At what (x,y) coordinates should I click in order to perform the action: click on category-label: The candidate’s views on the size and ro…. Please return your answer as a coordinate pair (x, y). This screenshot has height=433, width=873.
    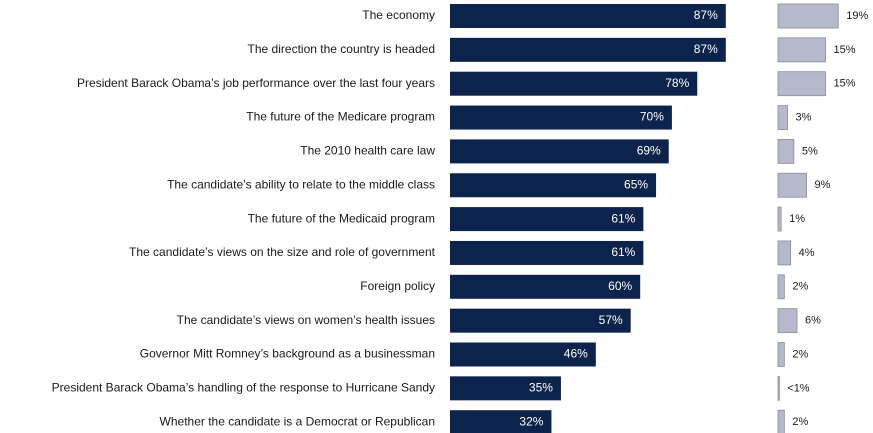
    Looking at the image, I should click on (282, 252).